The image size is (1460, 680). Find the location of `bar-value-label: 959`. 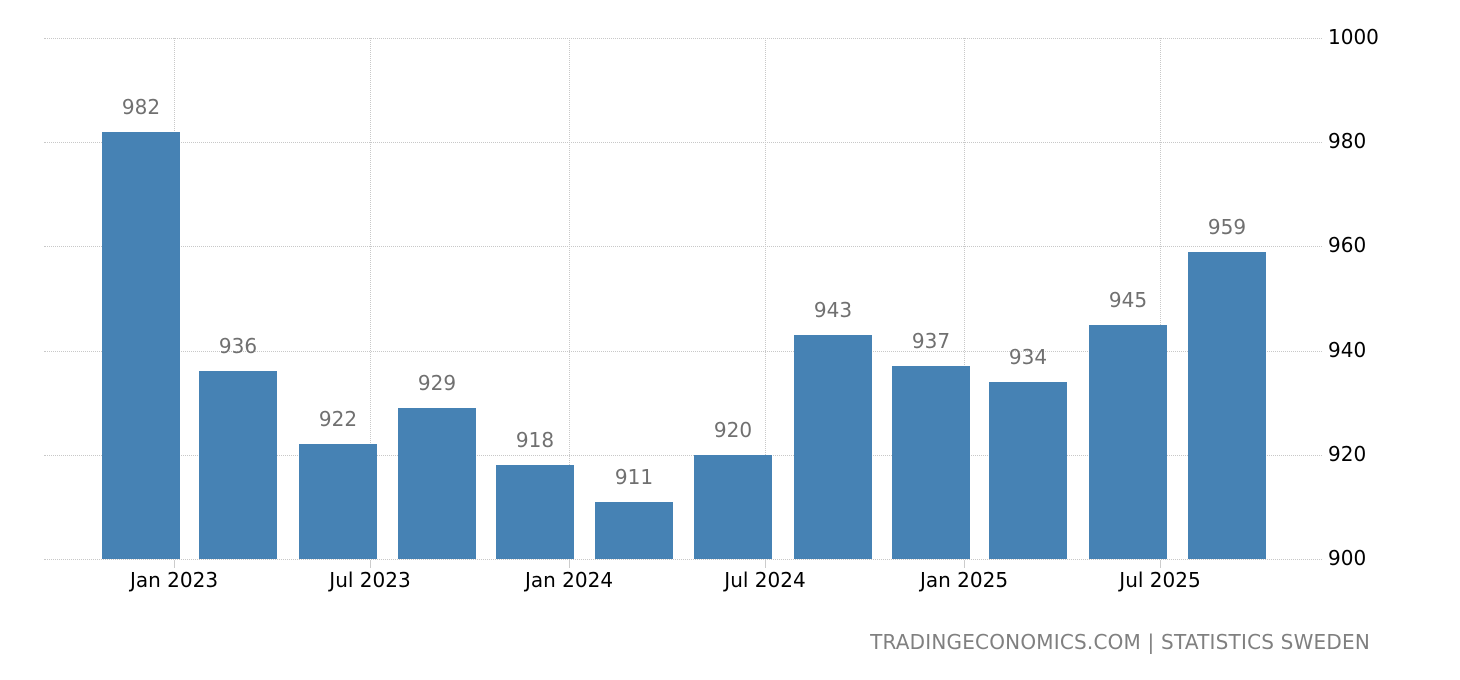

bar-value-label: 959 is located at coordinates (1227, 227).